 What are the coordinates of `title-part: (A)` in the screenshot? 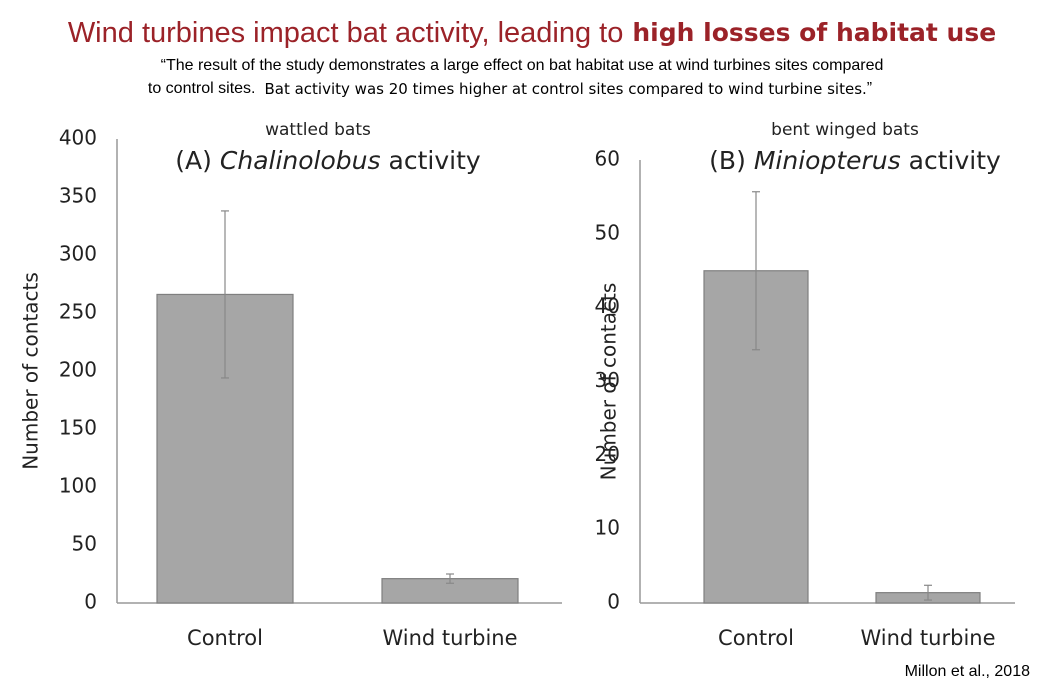 It's located at (193, 160).